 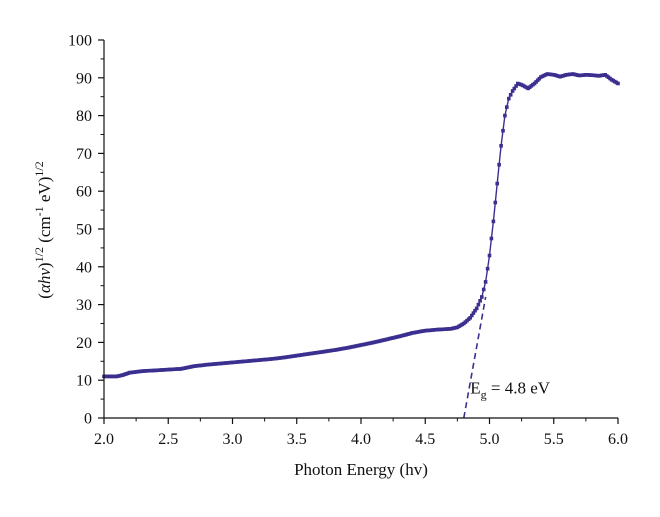 What do you see at coordinates (84, 154) in the screenshot?
I see `y-tick-label: 70` at bounding box center [84, 154].